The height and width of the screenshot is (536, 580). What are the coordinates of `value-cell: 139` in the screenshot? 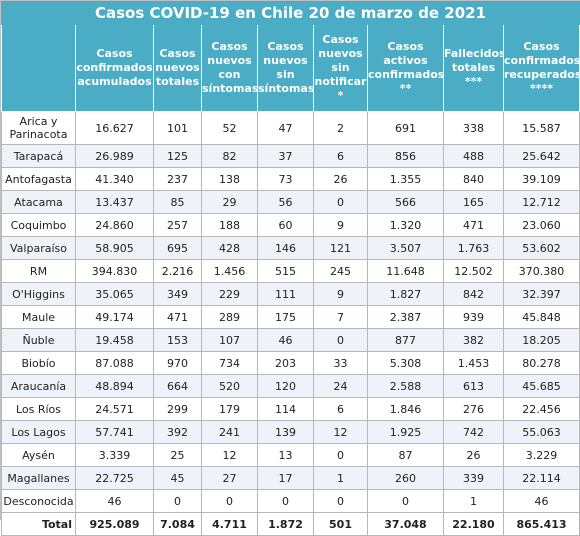 It's located at (285, 432).